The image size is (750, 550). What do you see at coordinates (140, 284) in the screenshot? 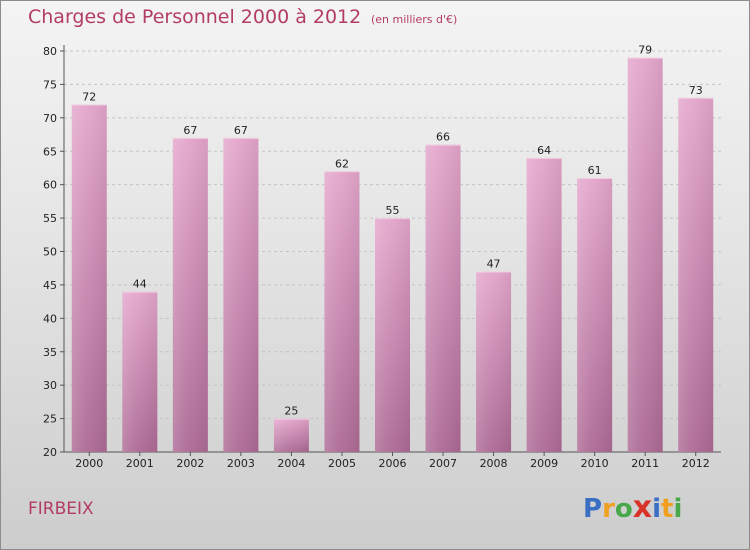
I see `data-label-2001: 44` at bounding box center [140, 284].